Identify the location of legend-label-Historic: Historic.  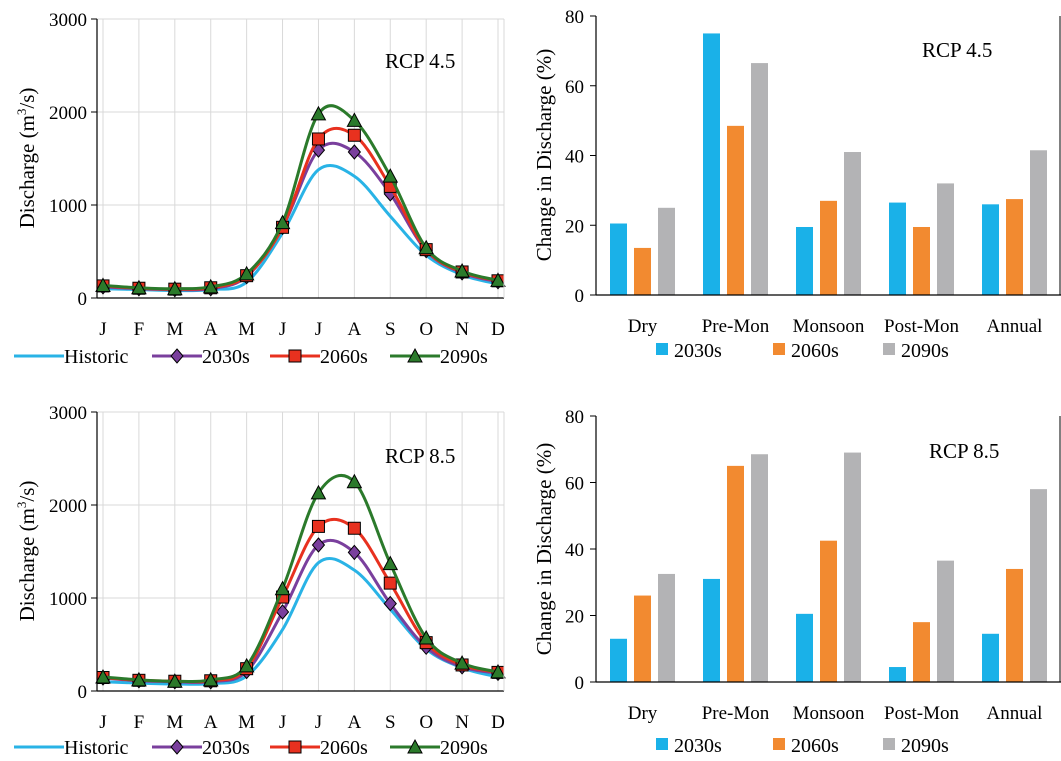
(96, 748).